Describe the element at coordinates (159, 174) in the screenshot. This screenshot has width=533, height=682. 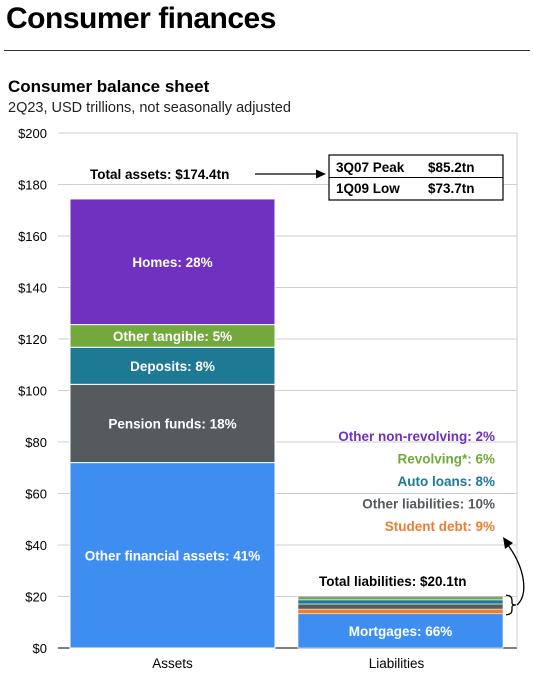
I see `total-assets-label: Total assets: $174.4tn` at that location.